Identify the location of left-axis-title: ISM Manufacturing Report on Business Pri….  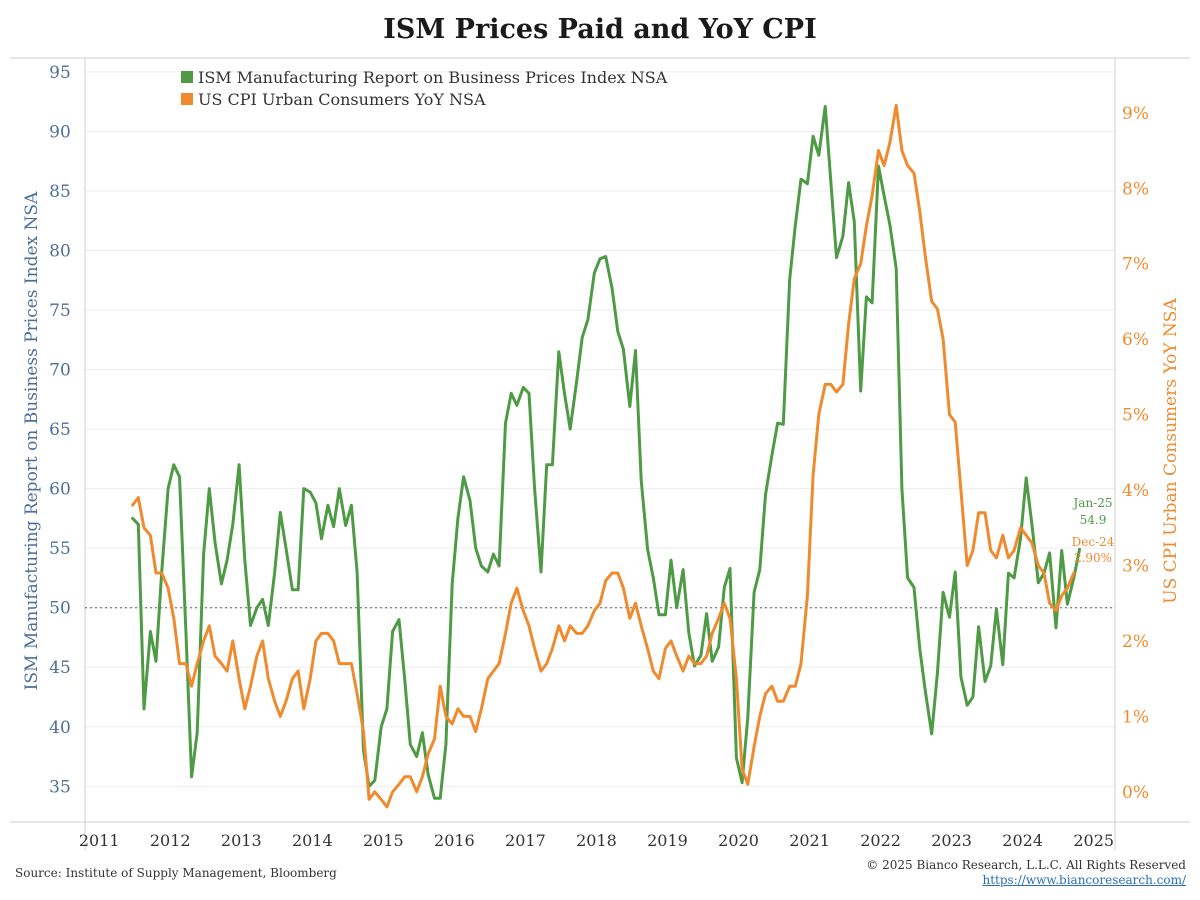
(32, 440).